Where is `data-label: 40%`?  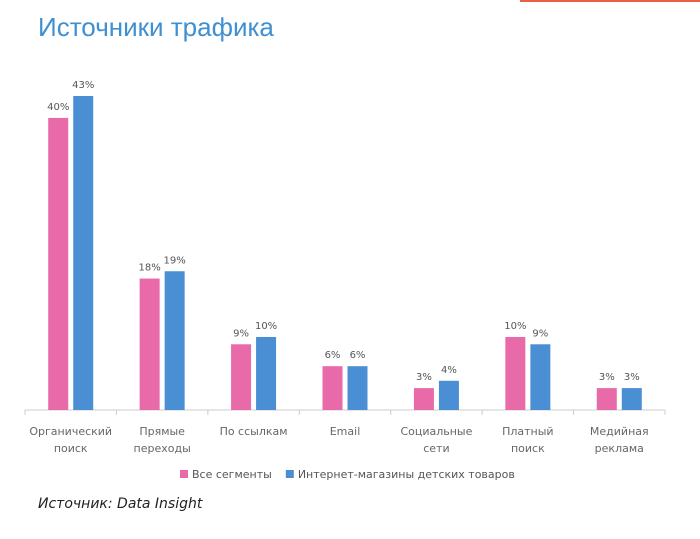 data-label: 40% is located at coordinates (58, 107).